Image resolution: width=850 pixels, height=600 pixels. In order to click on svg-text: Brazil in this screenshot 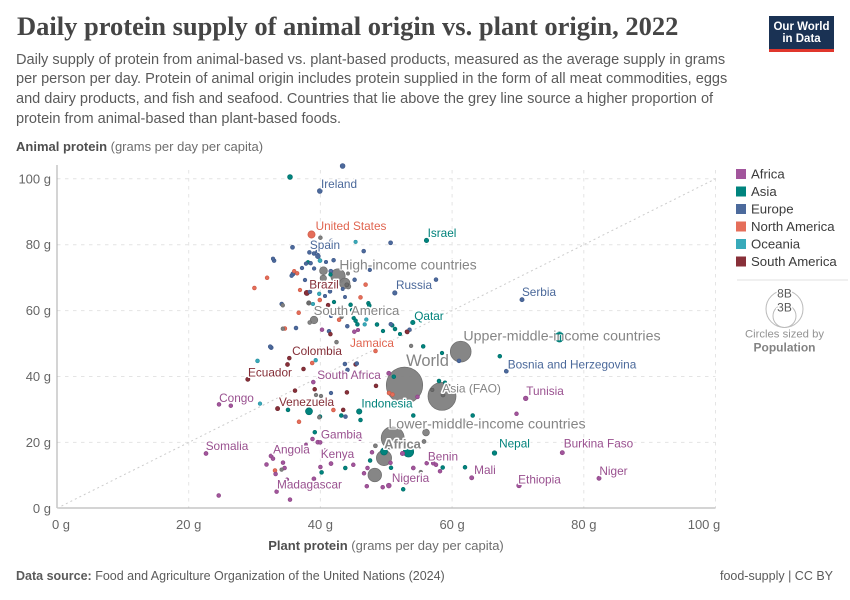, I will do `click(324, 285)`.